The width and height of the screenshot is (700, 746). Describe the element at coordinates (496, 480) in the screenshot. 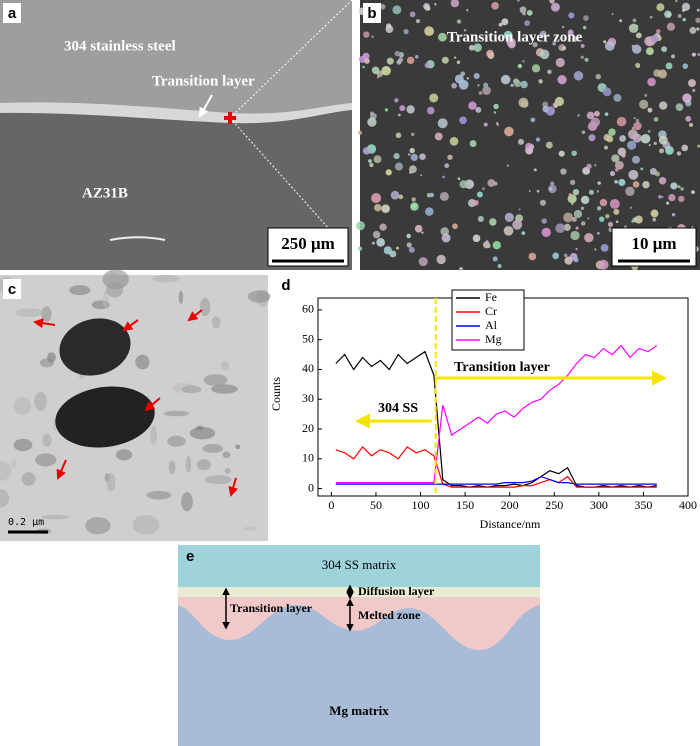

I see `series-line` at that location.